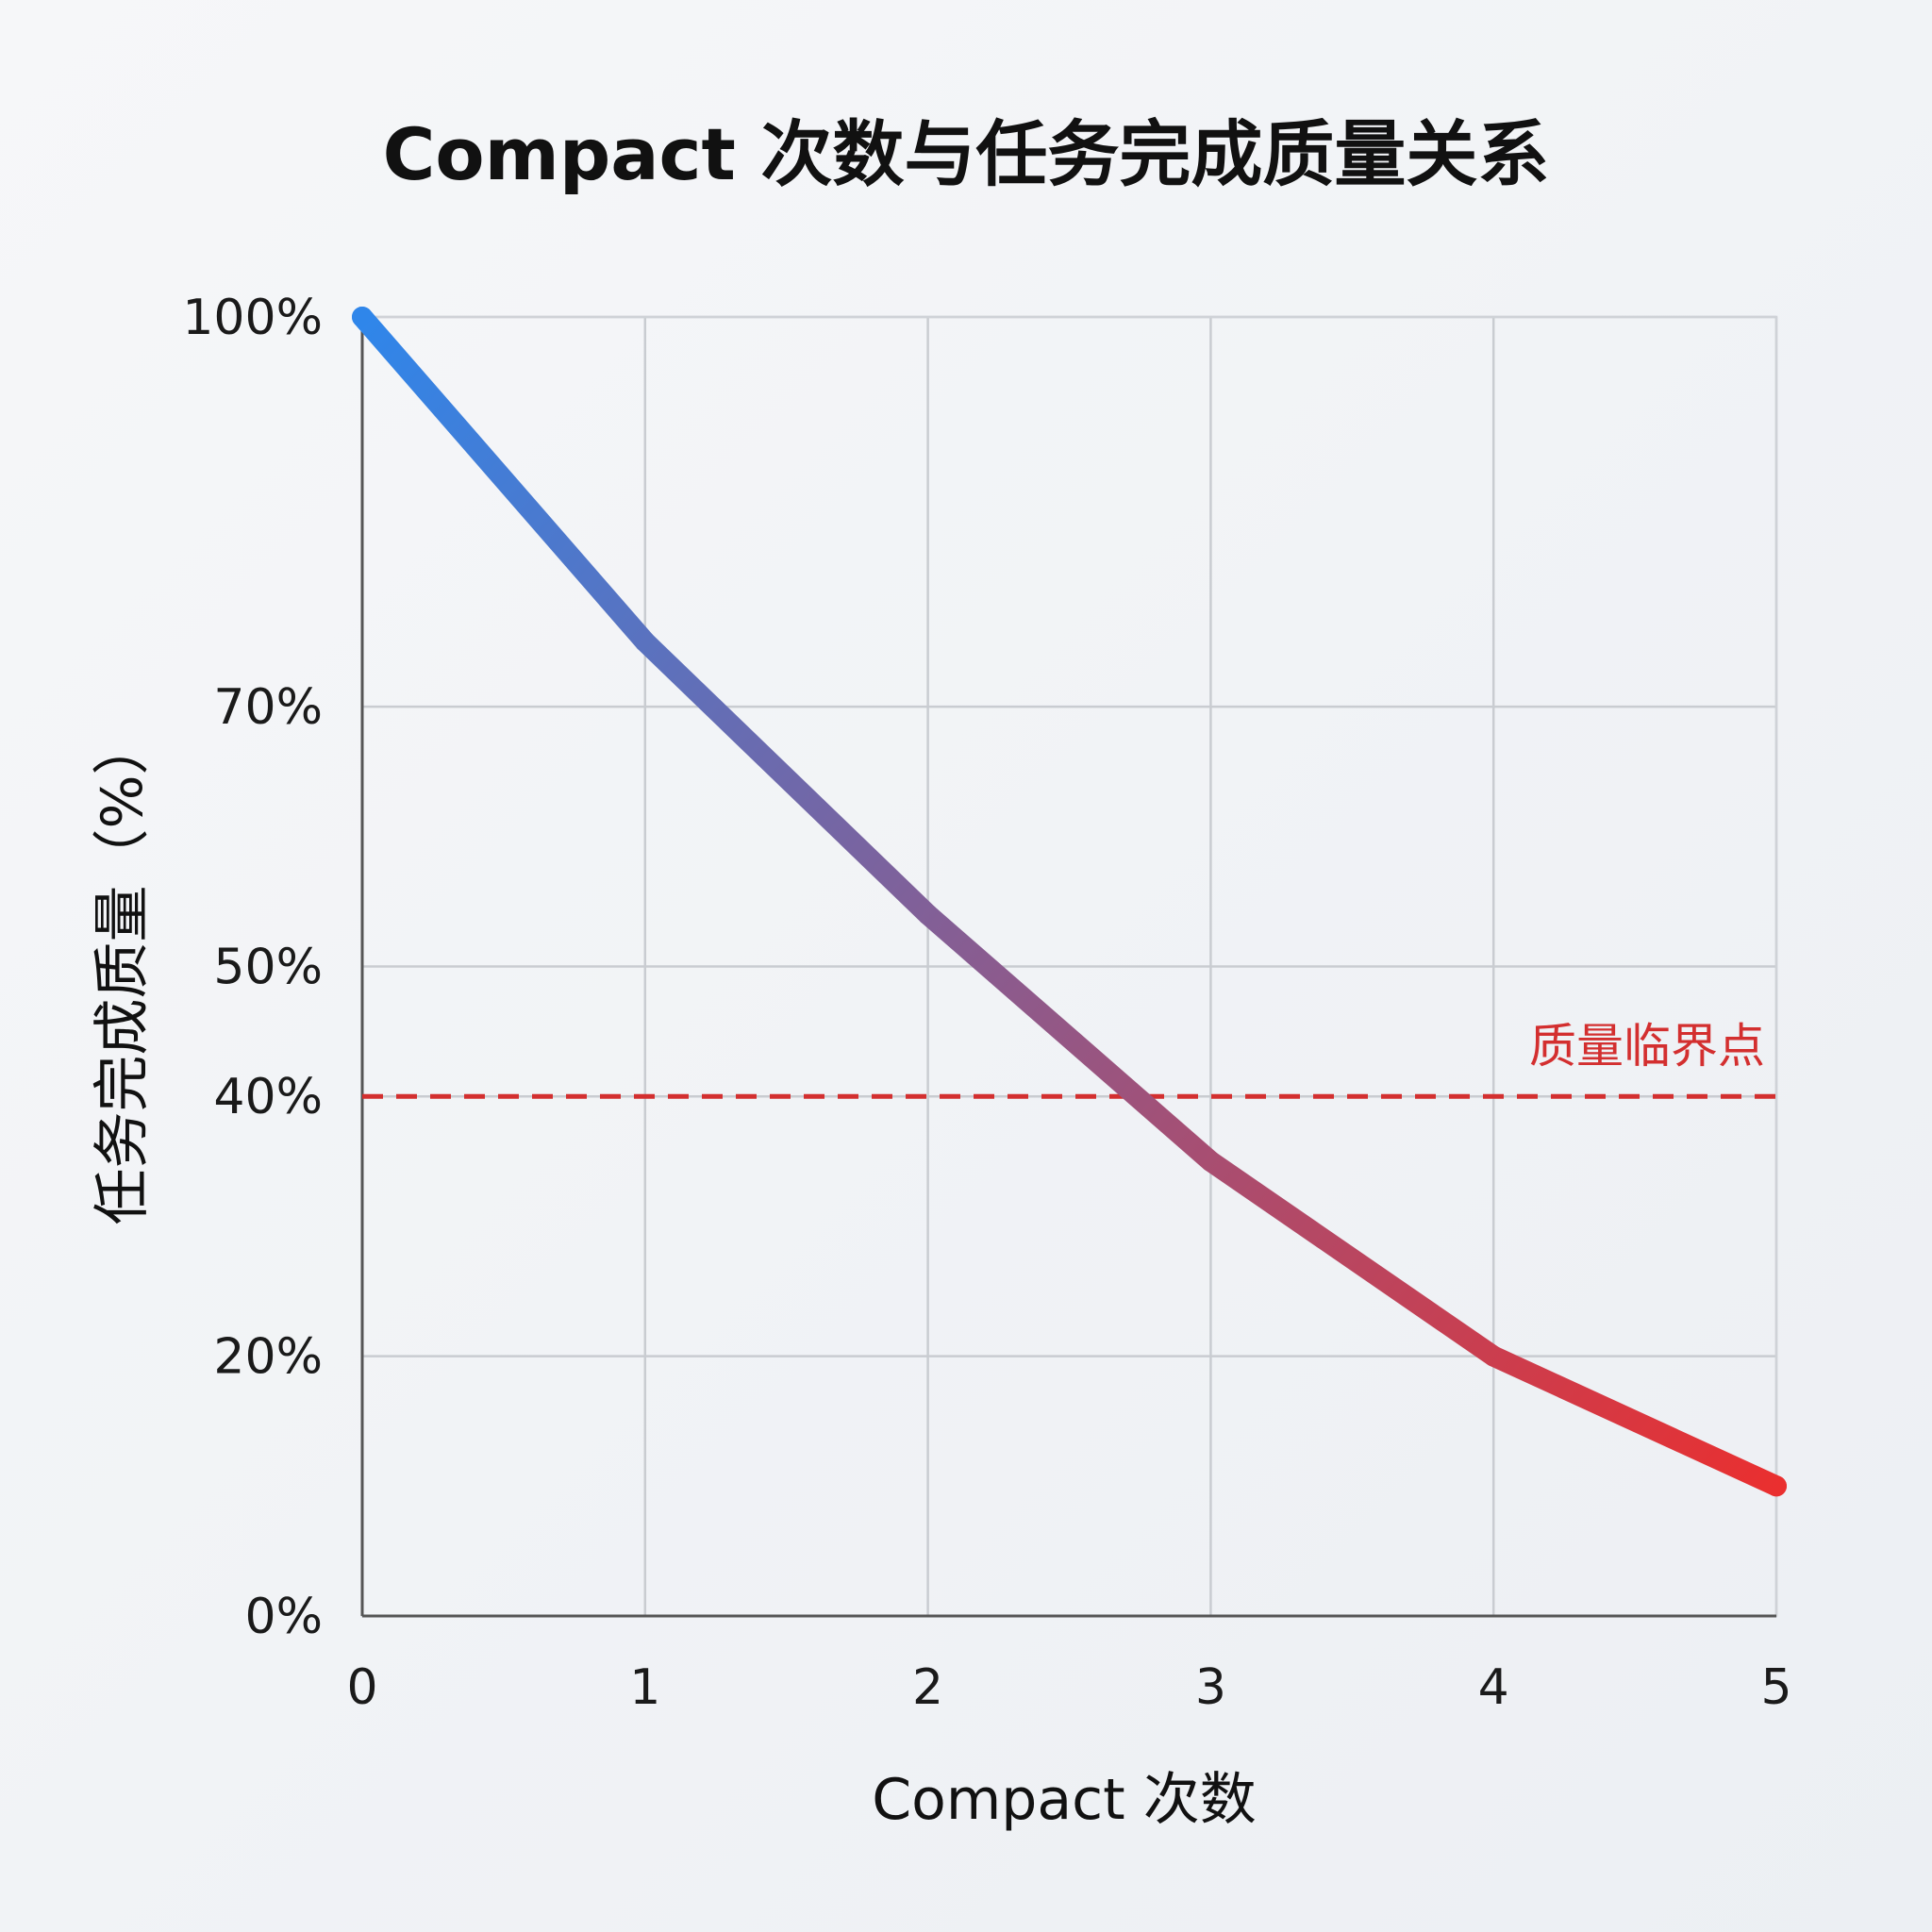 The height and width of the screenshot is (1932, 1932). What do you see at coordinates (1211, 1687) in the screenshot?
I see `x-tick-label: 3` at bounding box center [1211, 1687].